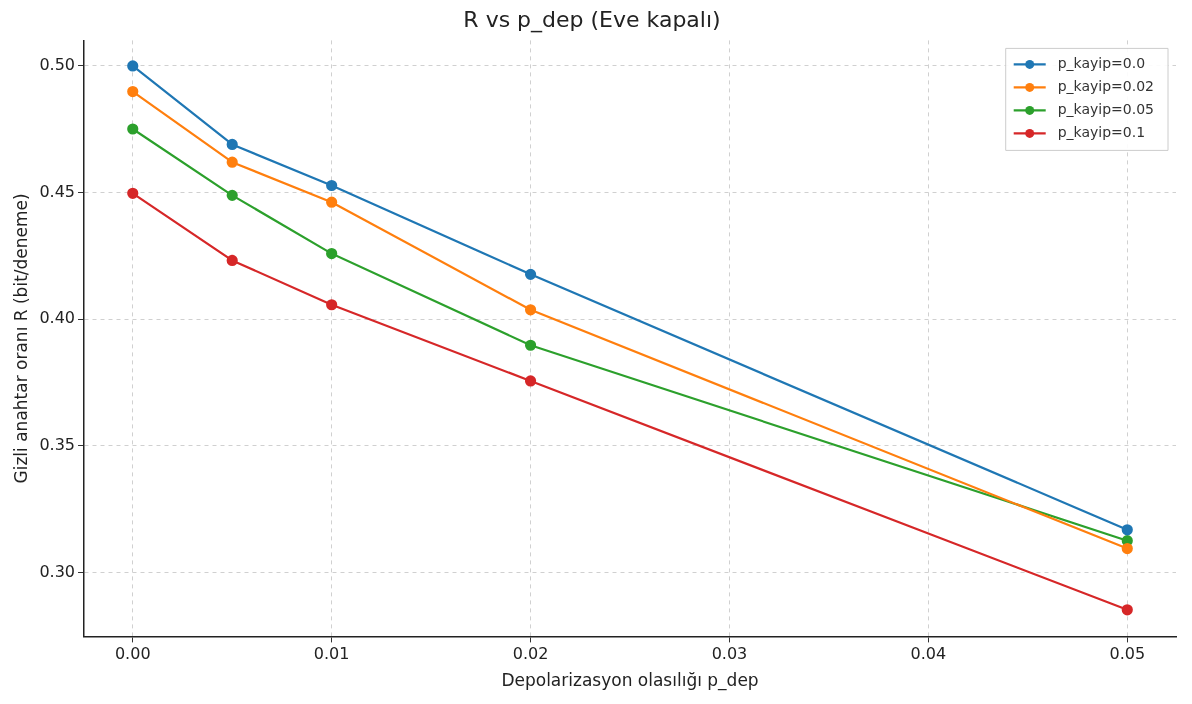 This screenshot has height=704, width=1192. I want to click on x-tick-label: 0.05, so click(1127, 654).